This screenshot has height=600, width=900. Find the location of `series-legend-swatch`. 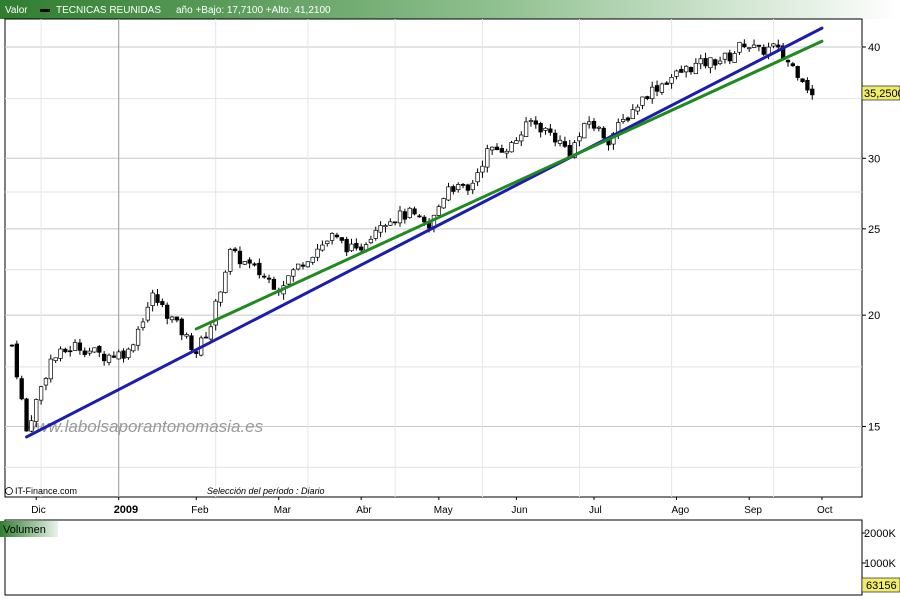

series-legend-swatch is located at coordinates (45, 10).